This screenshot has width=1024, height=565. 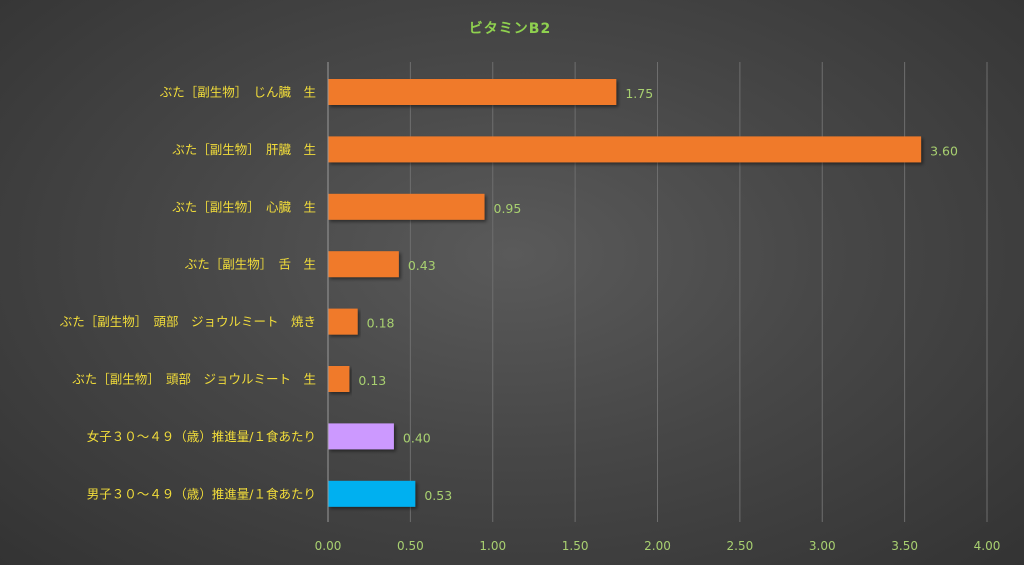 I want to click on x-tick-label: 1.50, so click(x=575, y=546).